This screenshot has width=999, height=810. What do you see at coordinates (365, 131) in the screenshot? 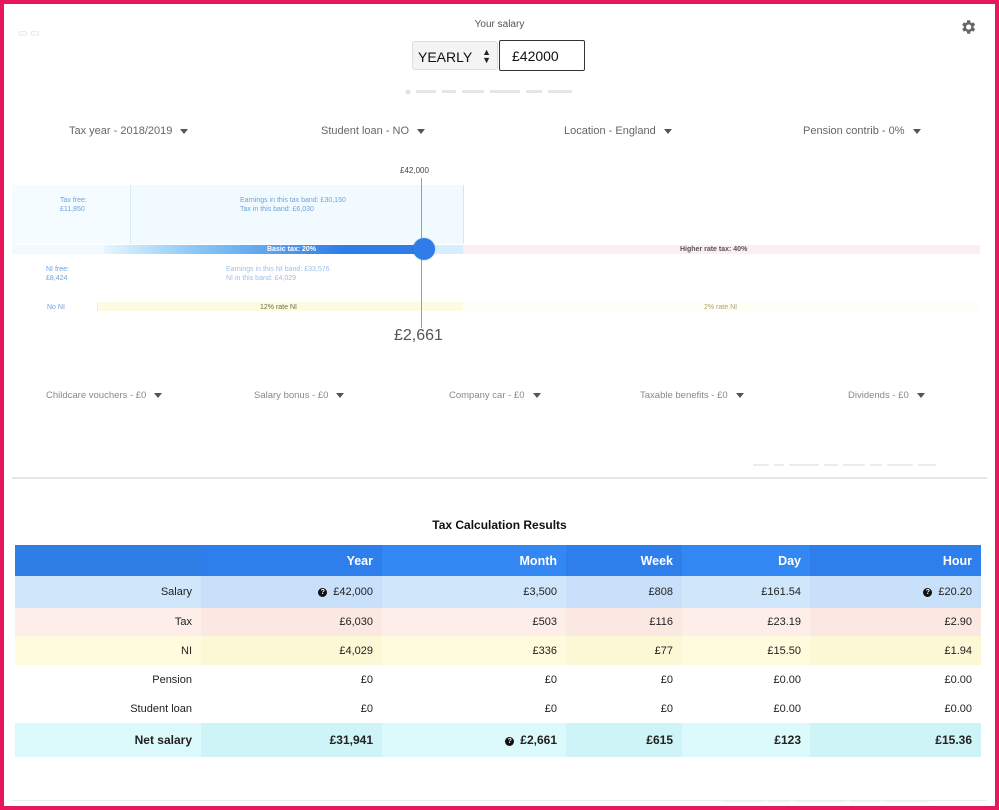
I see `student-loan-label: Student loan - NO` at bounding box center [365, 131].